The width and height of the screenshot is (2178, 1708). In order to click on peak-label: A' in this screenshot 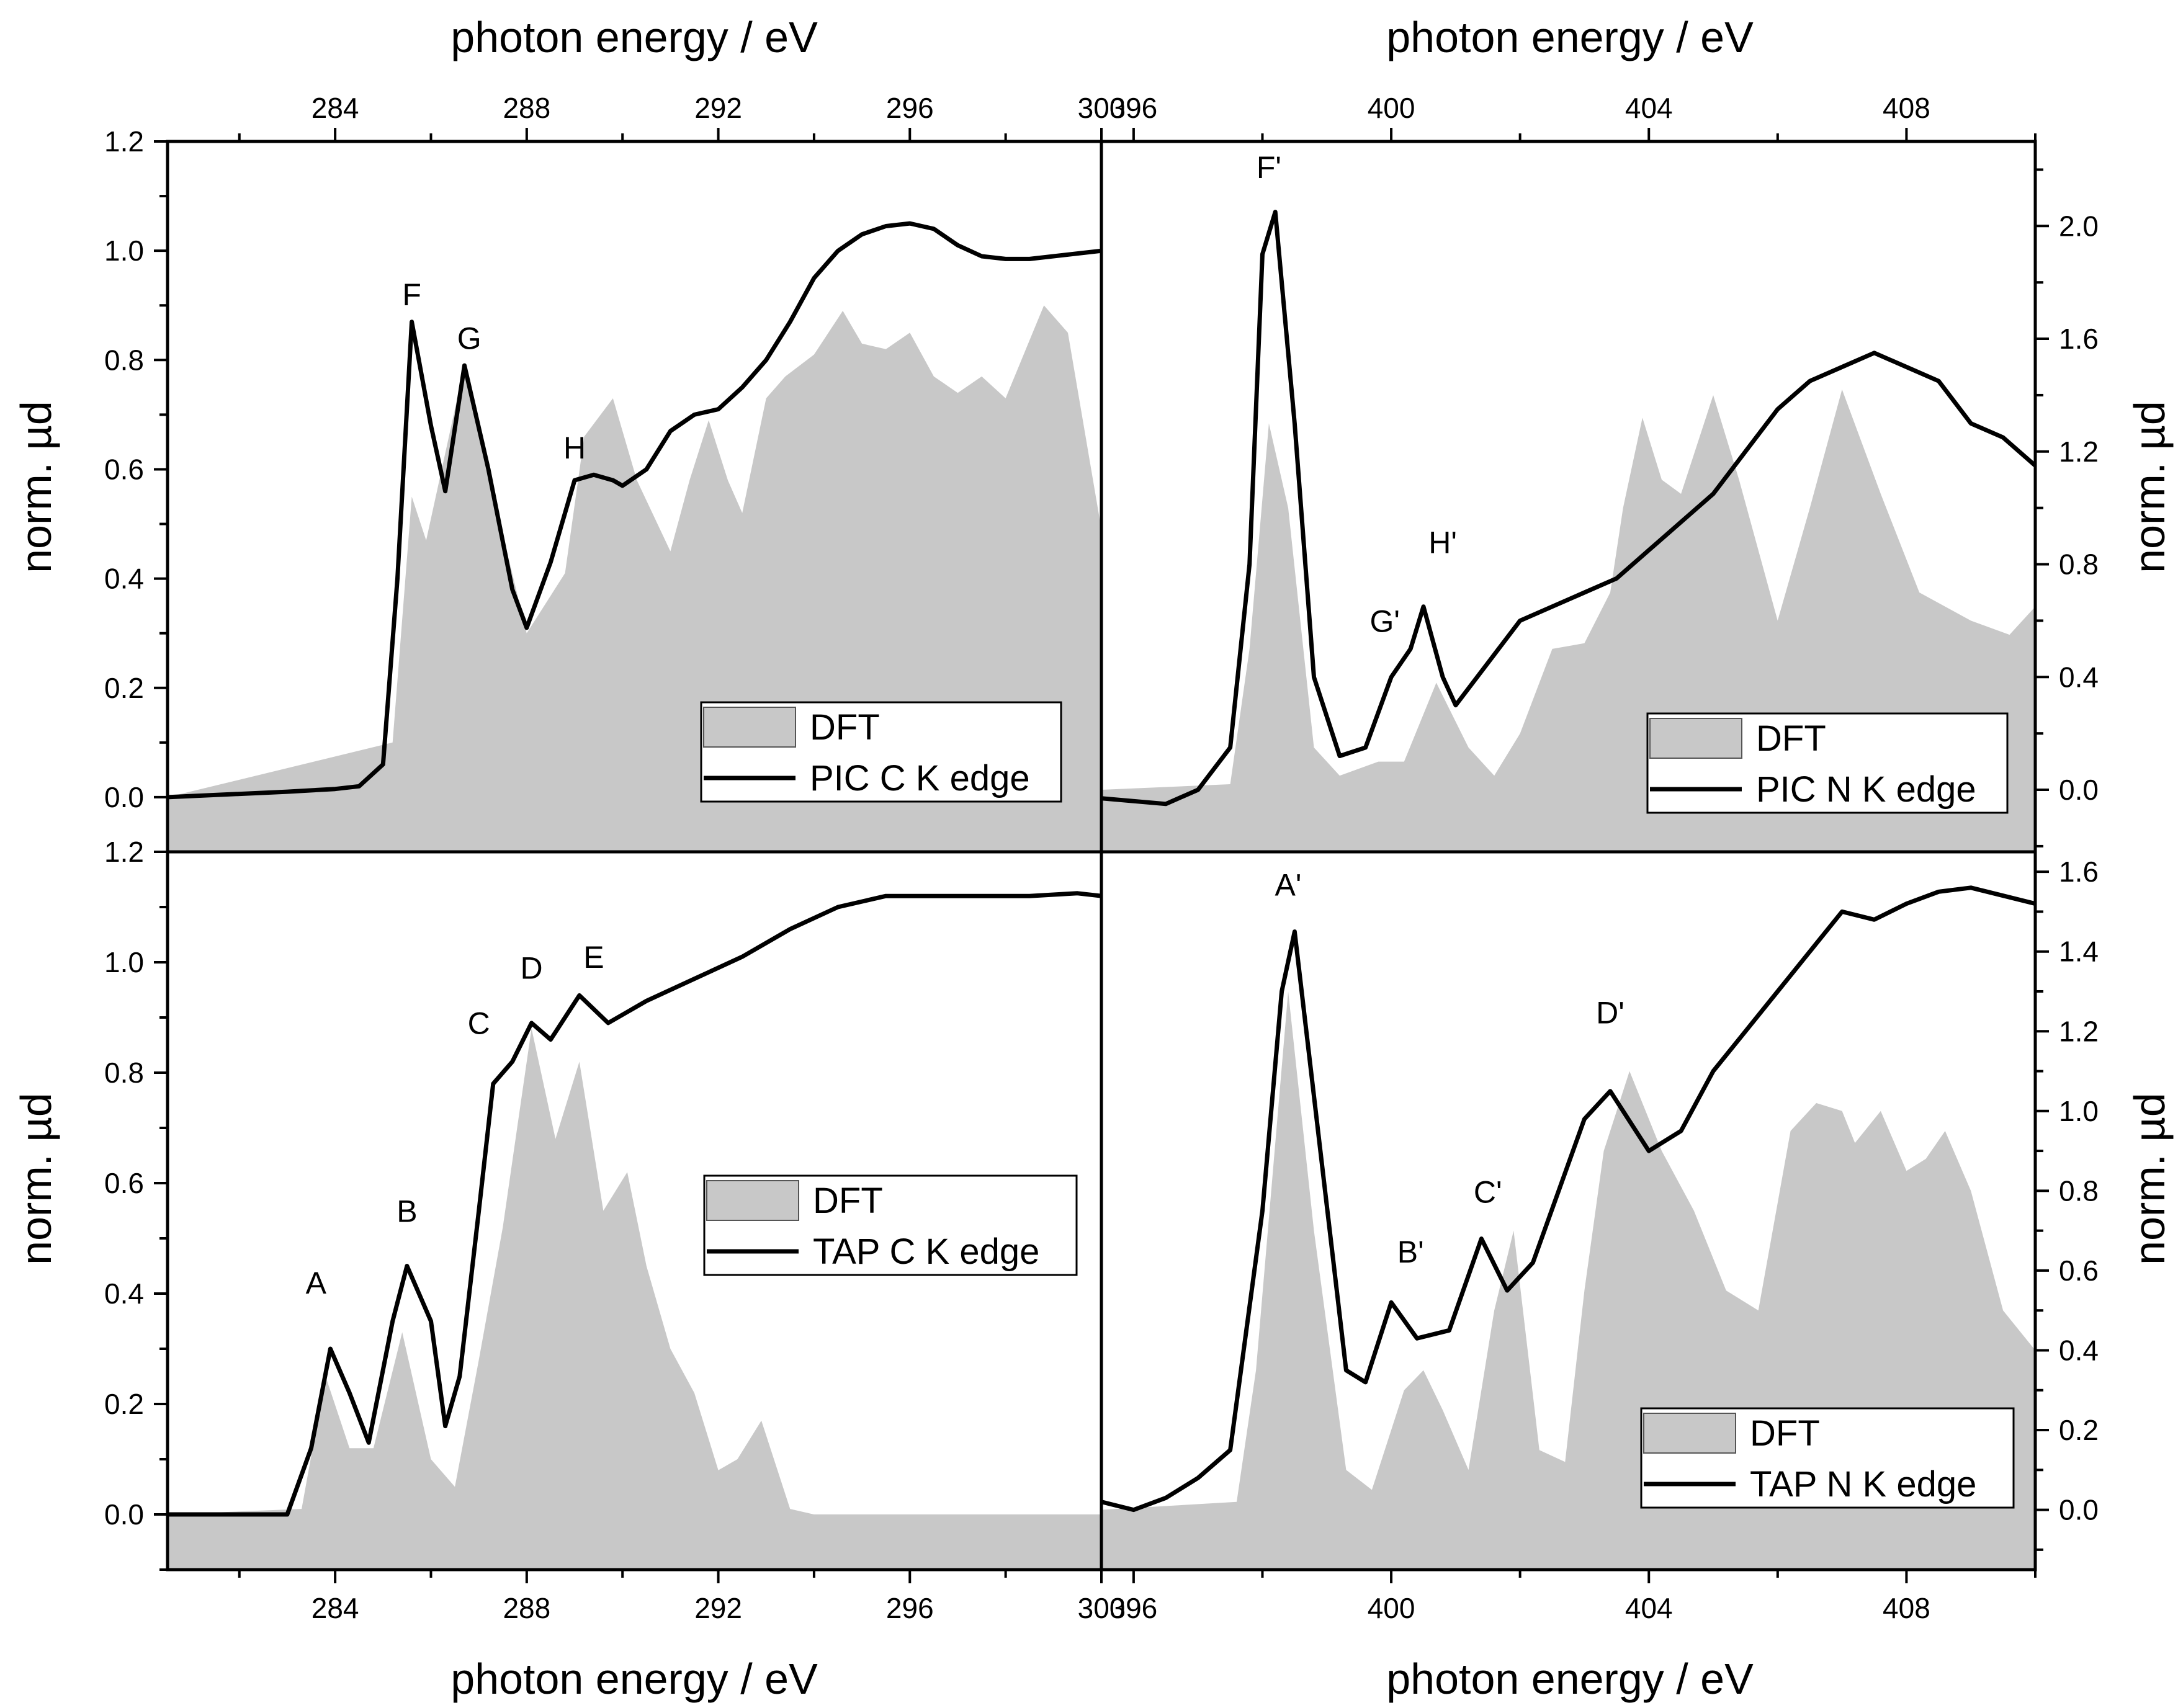, I will do `click(1289, 885)`.